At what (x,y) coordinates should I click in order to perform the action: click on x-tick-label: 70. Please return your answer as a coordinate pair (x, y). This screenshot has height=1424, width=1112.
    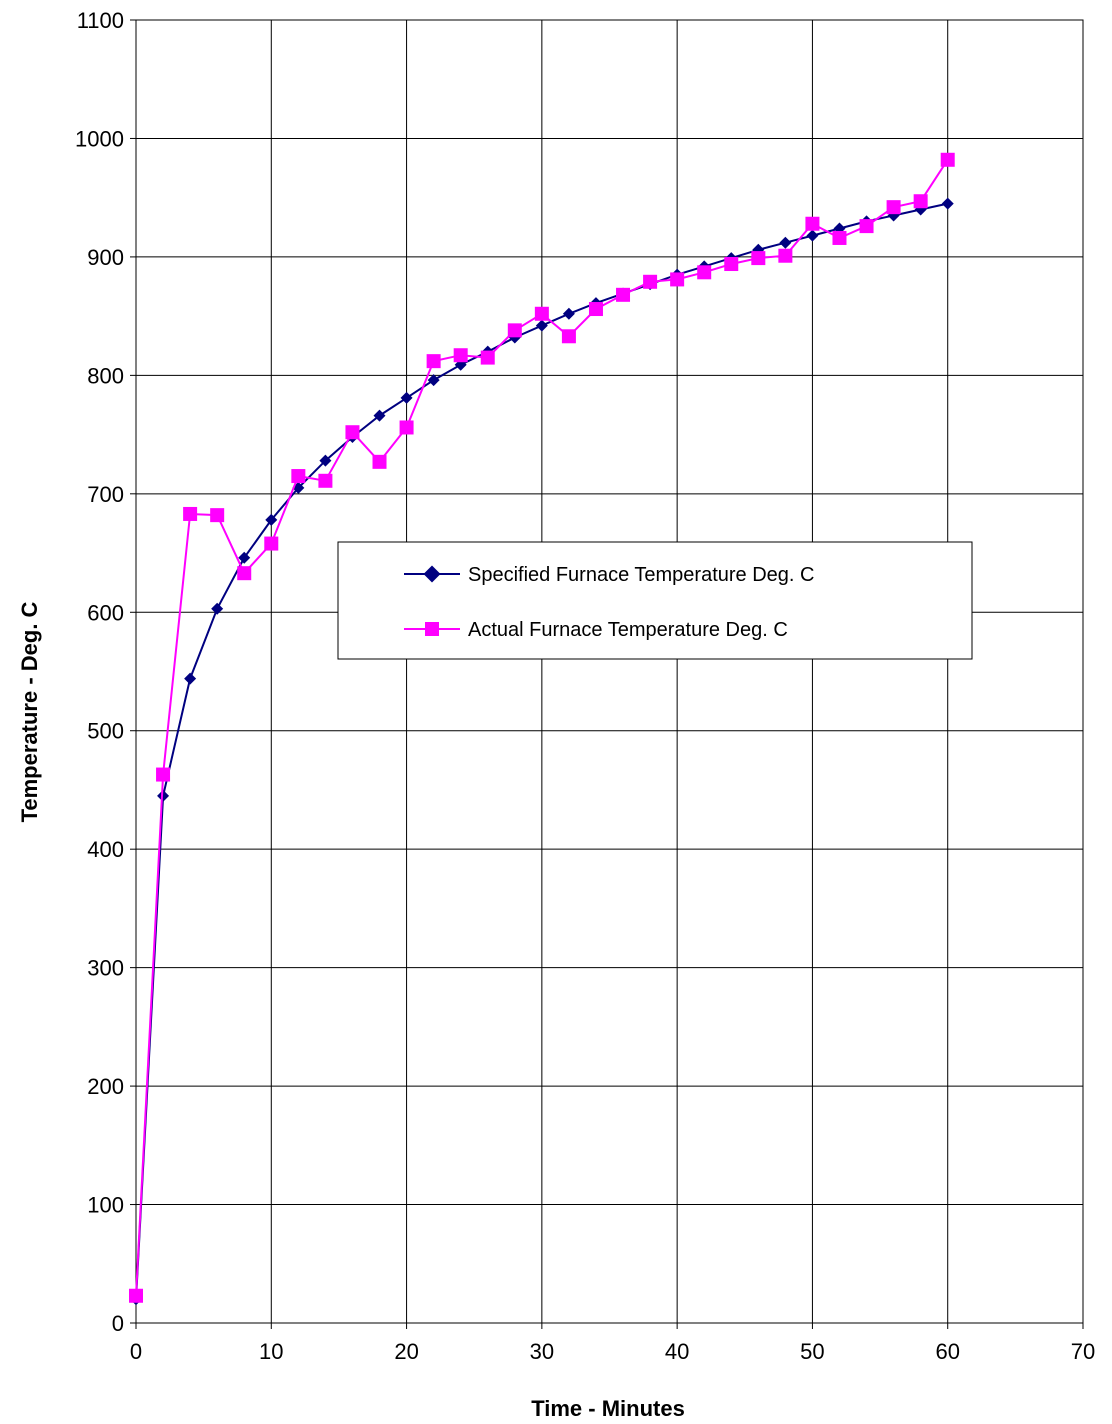
    Looking at the image, I should click on (1083, 1351).